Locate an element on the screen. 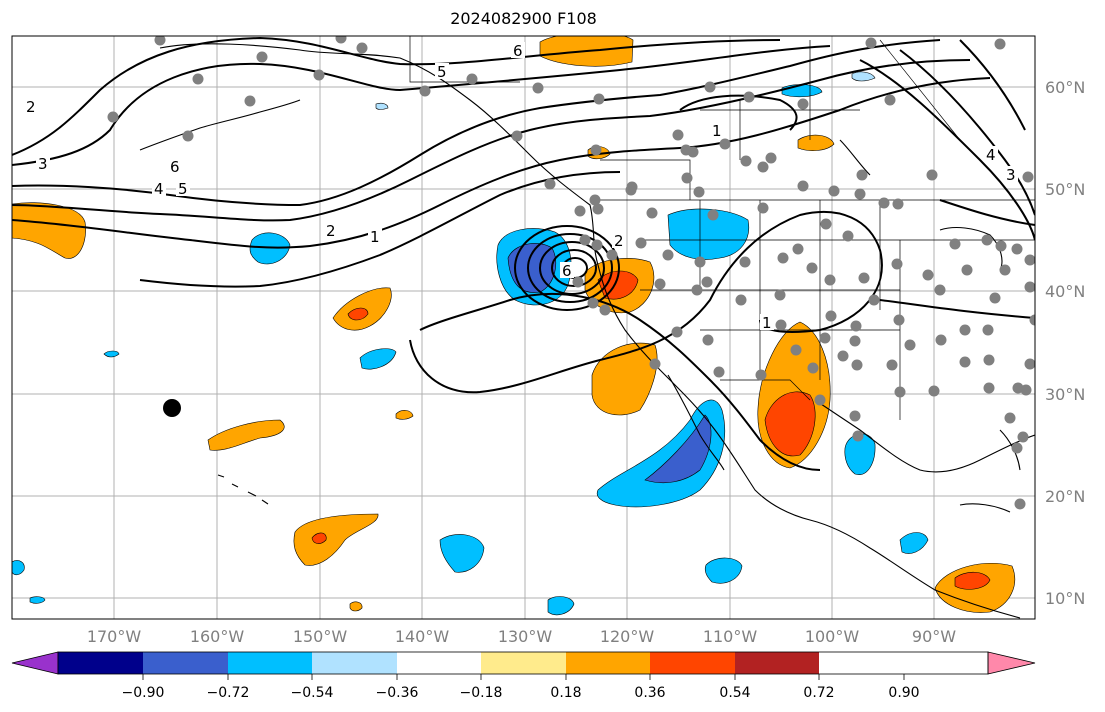  positive-anomaly-area is located at coordinates (336, 539).